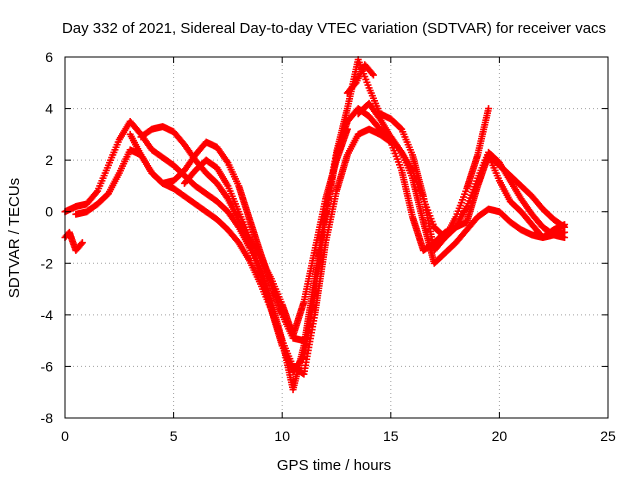  I want to click on y-tick-label: 2, so click(49, 160).